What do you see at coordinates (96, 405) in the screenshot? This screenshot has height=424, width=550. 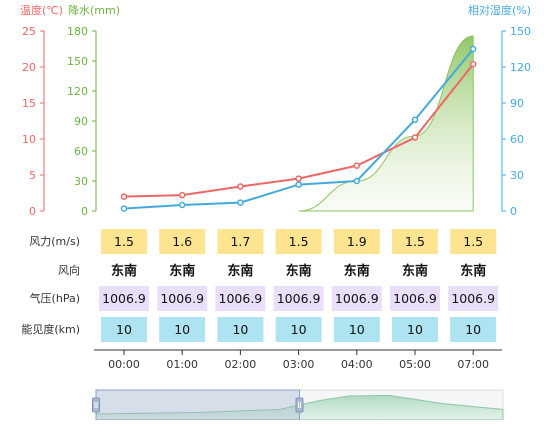 I see `zoom-handle-left` at bounding box center [96, 405].